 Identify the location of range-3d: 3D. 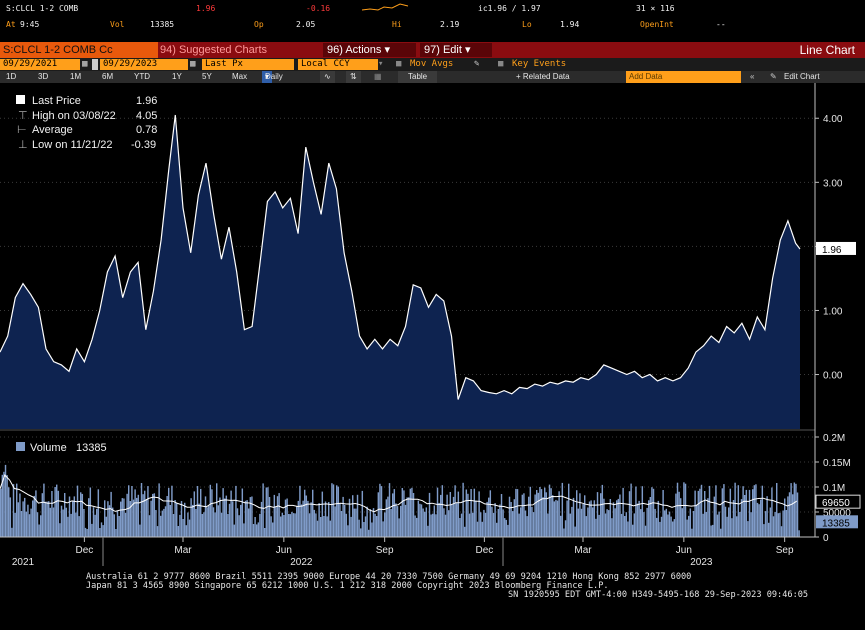
(43, 76).